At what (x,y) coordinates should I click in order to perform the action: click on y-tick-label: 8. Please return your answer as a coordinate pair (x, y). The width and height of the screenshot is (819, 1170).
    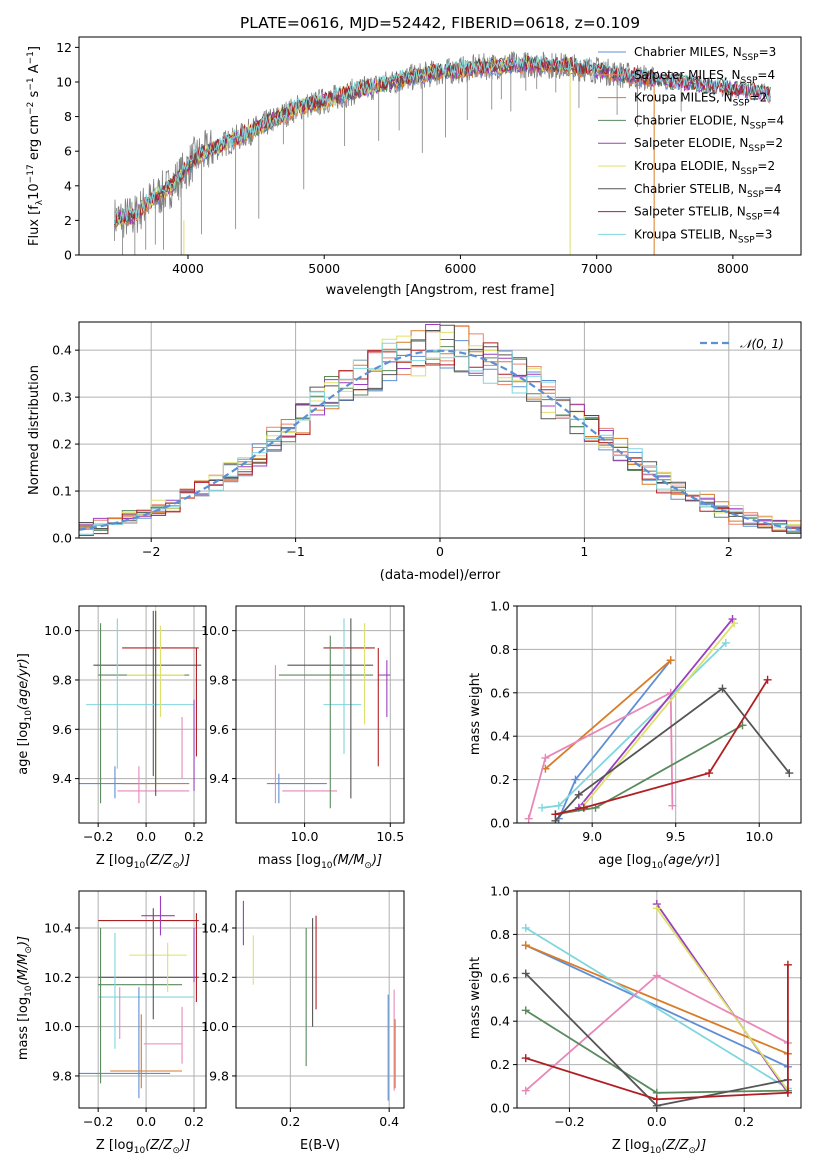
    Looking at the image, I should click on (68, 116).